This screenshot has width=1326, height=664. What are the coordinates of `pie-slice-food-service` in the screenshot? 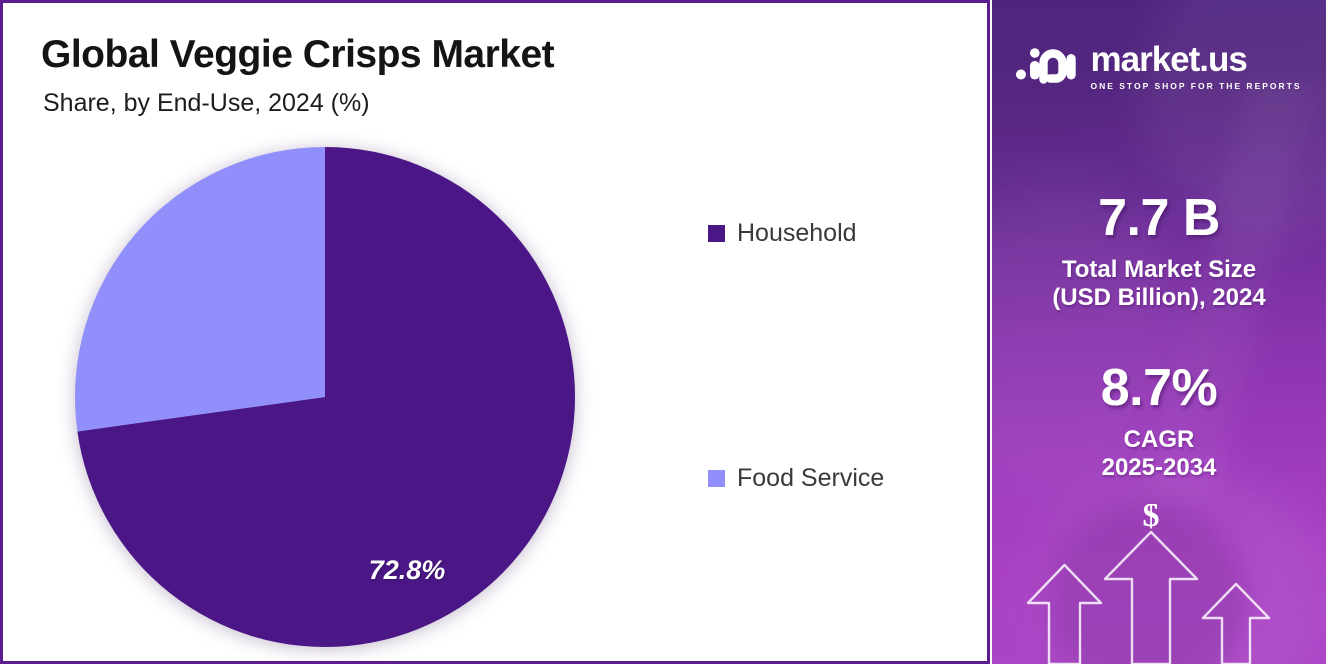 It's located at (199, 289).